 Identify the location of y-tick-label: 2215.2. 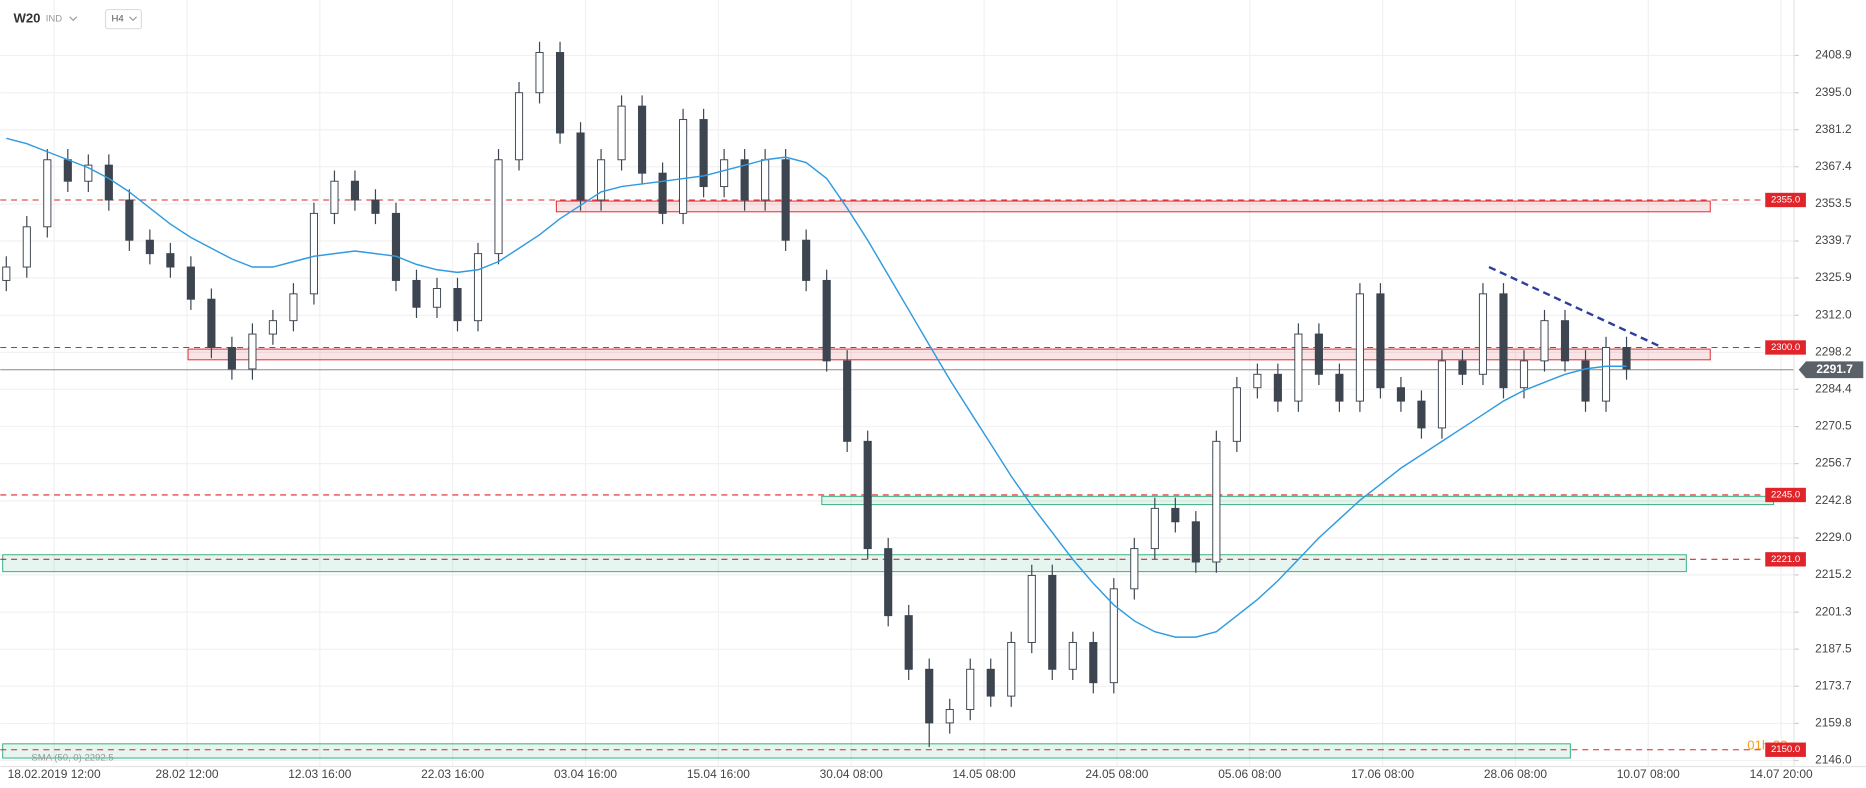
(1833, 574).